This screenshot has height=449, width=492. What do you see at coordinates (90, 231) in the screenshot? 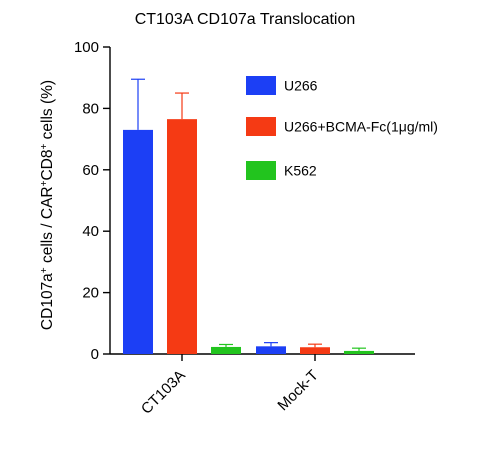
I see `y-tick-label: 40` at bounding box center [90, 231].